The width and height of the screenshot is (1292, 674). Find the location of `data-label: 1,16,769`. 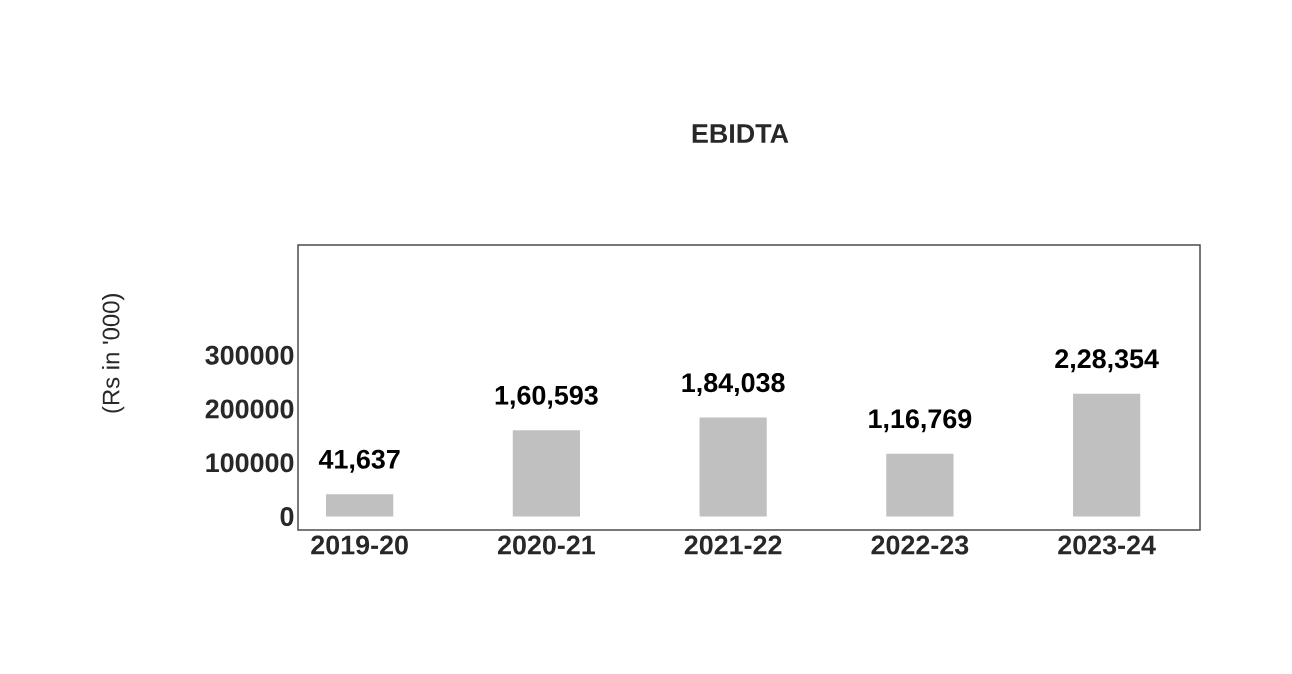

data-label: 1,16,769 is located at coordinates (920, 421).